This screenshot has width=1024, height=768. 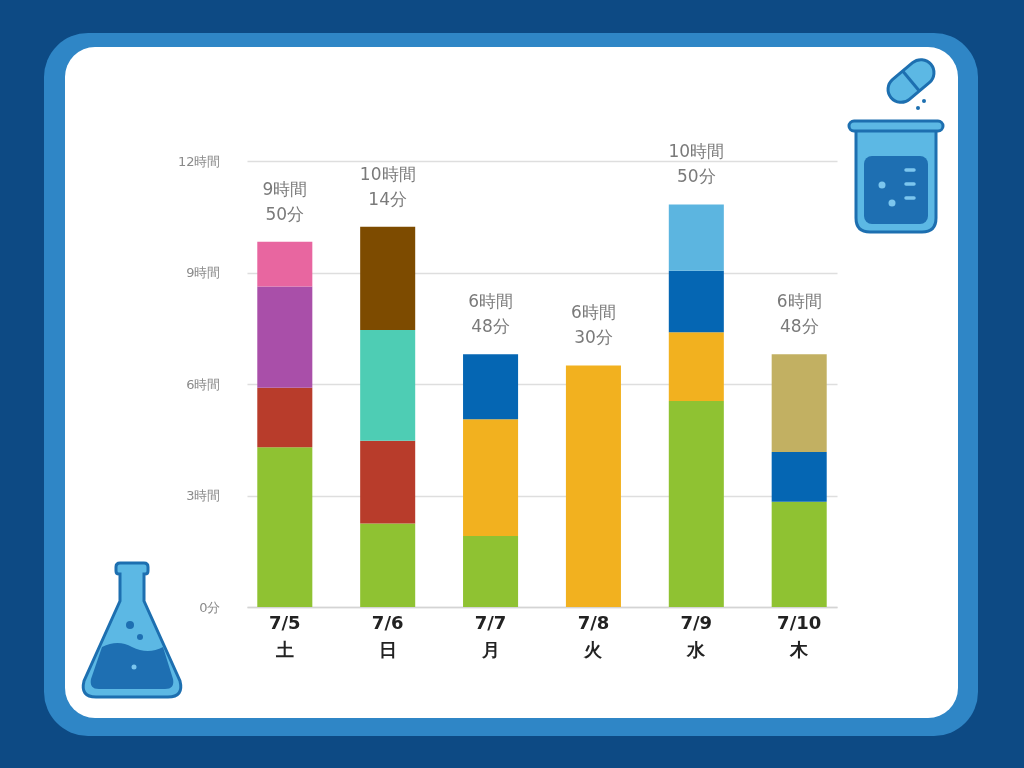 What do you see at coordinates (203, 384) in the screenshot?
I see `y-tick-label: 6時間` at bounding box center [203, 384].